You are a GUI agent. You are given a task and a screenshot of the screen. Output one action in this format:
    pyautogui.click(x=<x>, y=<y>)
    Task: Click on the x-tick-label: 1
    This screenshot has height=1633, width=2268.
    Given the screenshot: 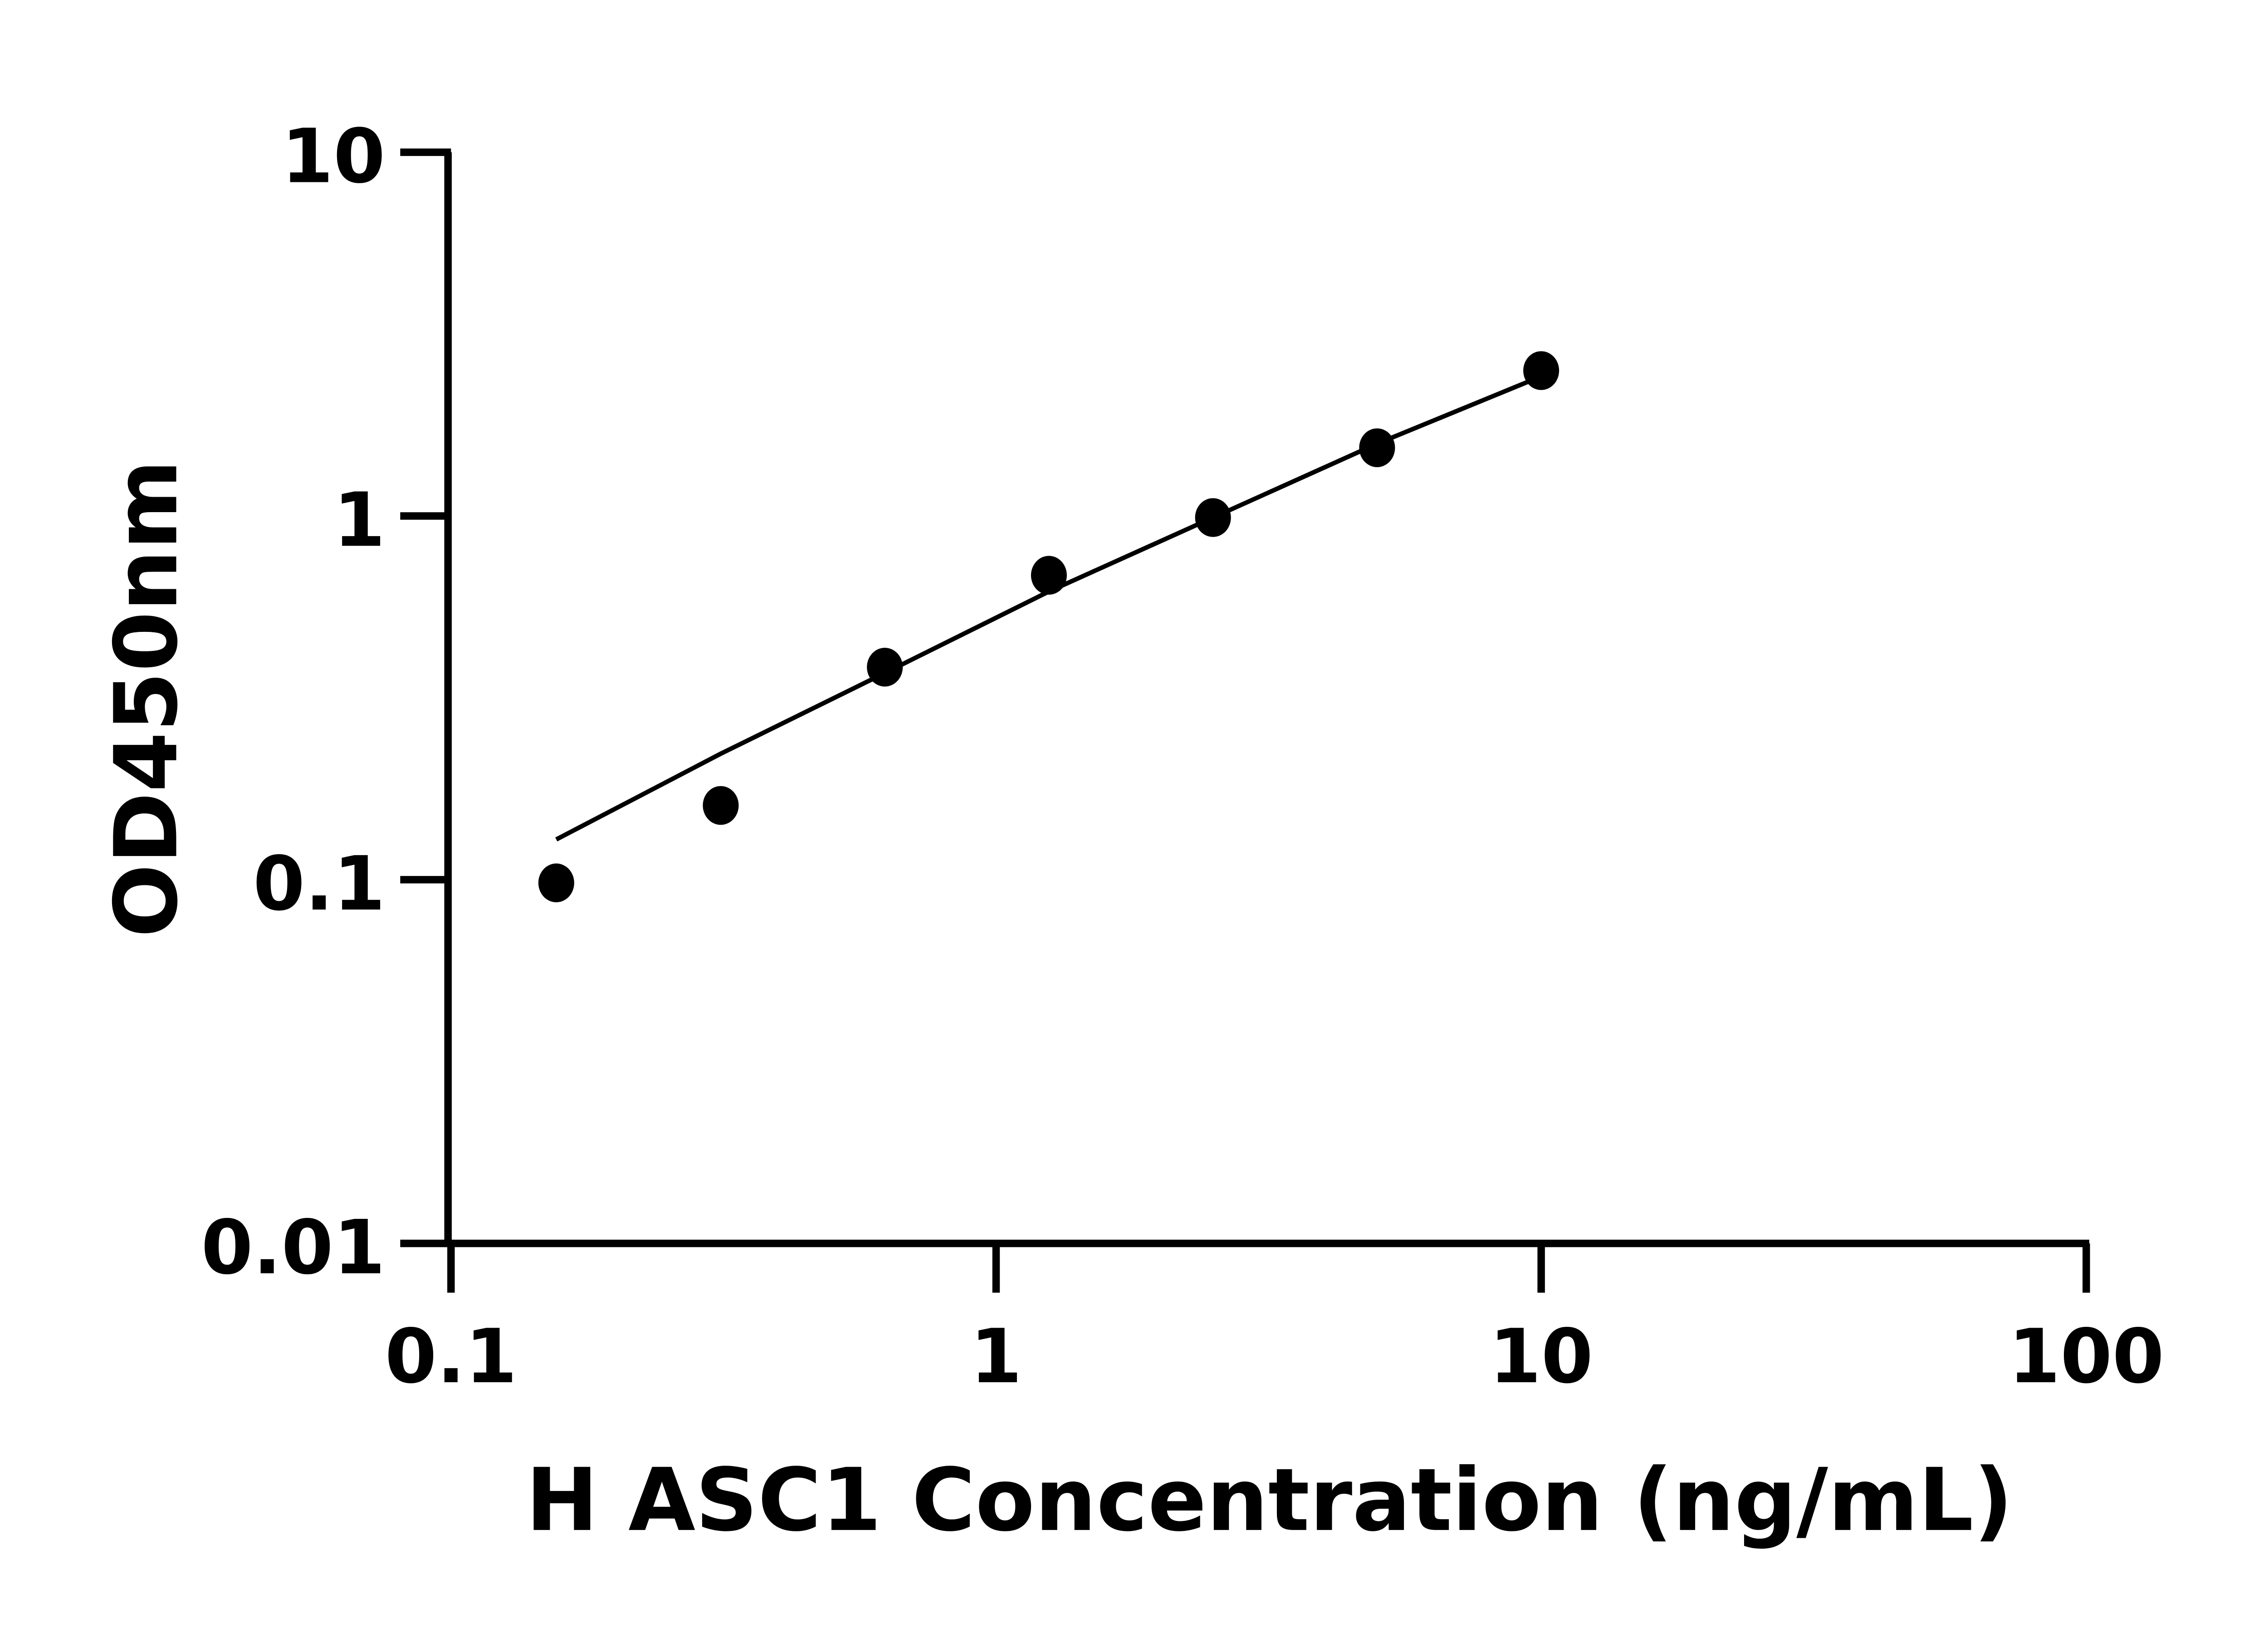 What is the action you would take?
    pyautogui.click(x=996, y=1356)
    